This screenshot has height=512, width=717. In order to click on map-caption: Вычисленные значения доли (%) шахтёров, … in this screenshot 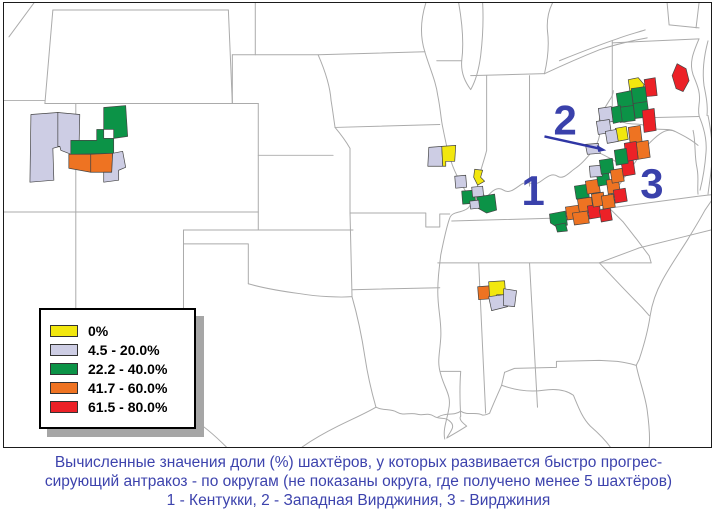, I will do `click(358, 481)`.